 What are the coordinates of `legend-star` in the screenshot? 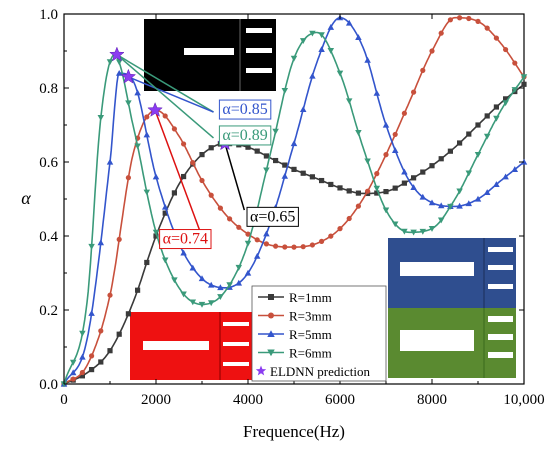 It's located at (261, 370).